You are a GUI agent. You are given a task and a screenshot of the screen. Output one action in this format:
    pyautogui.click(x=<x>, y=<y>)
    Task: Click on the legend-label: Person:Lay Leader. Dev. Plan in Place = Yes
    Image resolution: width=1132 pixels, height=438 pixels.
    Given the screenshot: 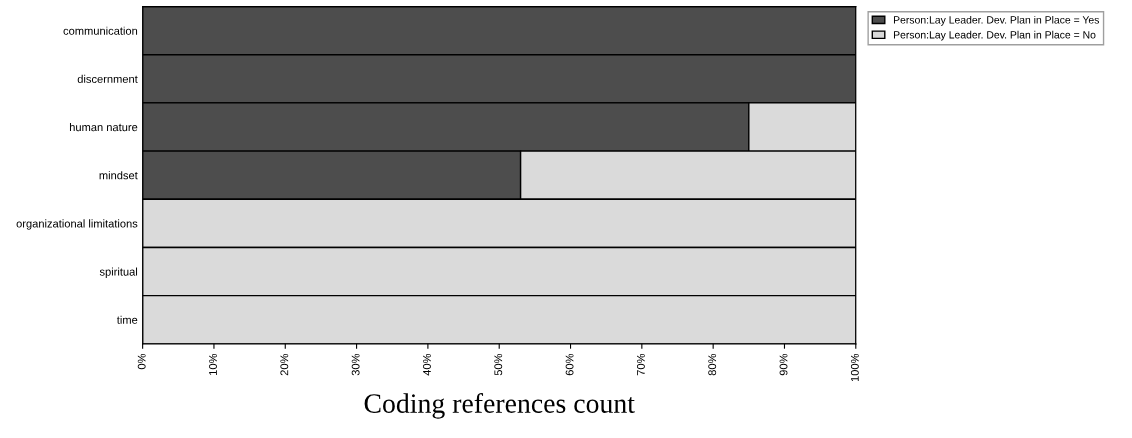 What is the action you would take?
    pyautogui.click(x=996, y=20)
    